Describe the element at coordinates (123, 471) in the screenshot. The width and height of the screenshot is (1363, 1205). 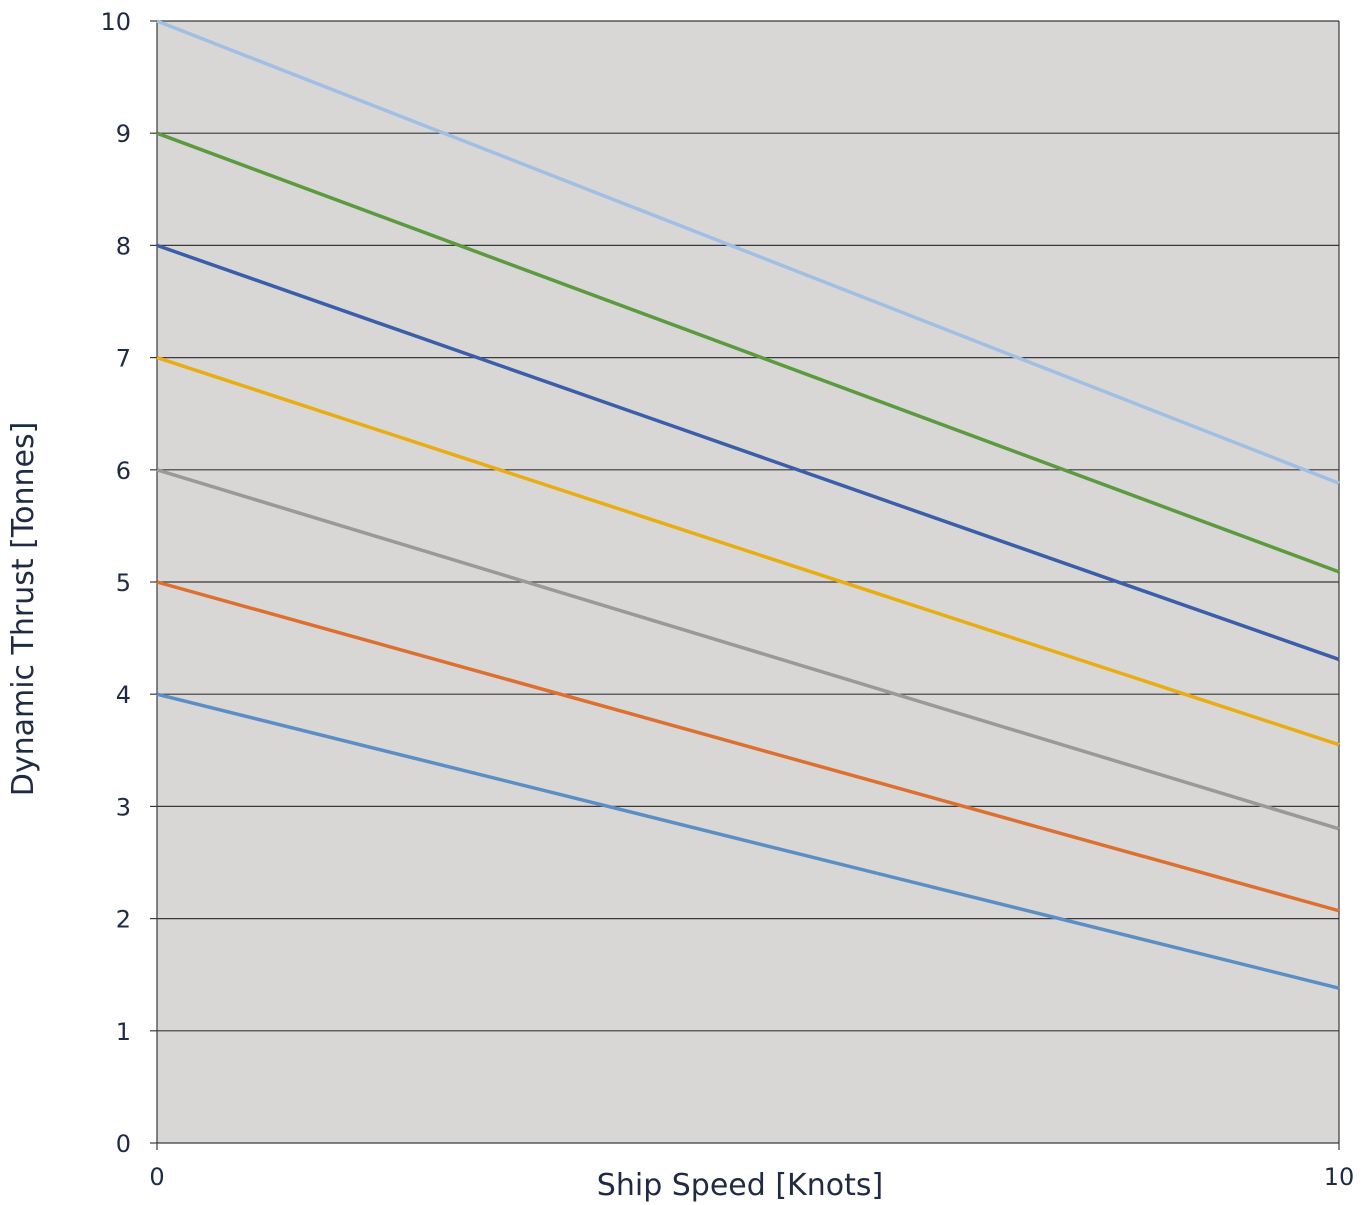
I see `y-tick-label: 6` at that location.